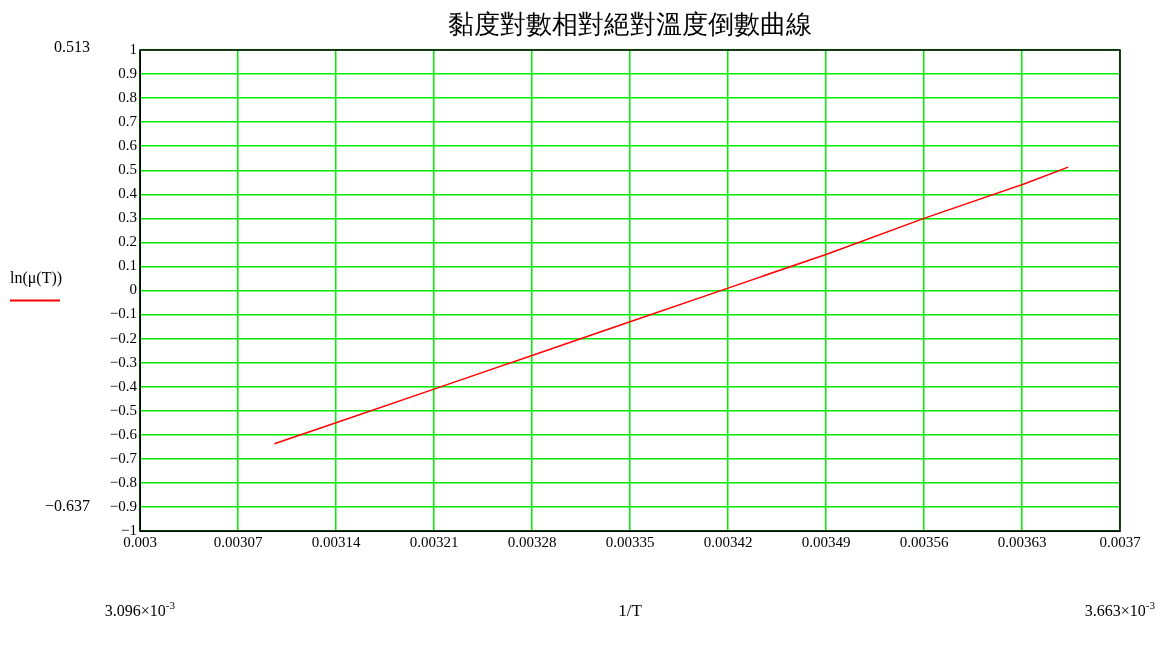  I want to click on y-tick-label: −0.6, so click(123, 433).